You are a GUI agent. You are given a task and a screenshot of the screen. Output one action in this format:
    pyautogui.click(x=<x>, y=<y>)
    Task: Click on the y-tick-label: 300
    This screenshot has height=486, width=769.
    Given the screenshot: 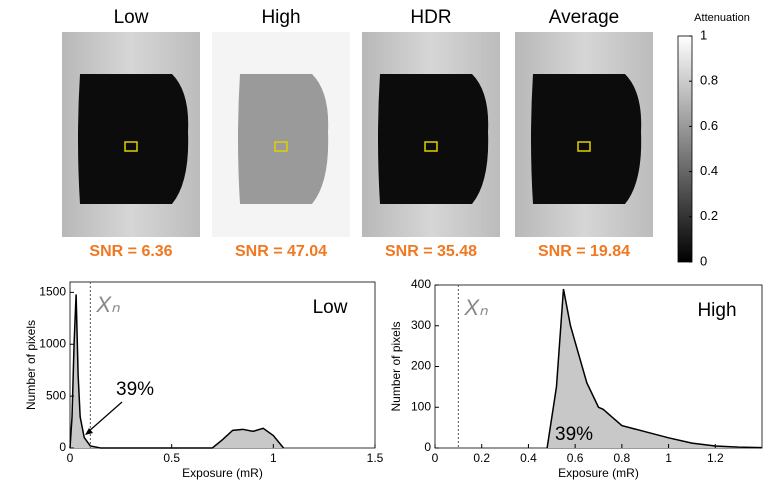 What is the action you would take?
    pyautogui.click(x=421, y=325)
    